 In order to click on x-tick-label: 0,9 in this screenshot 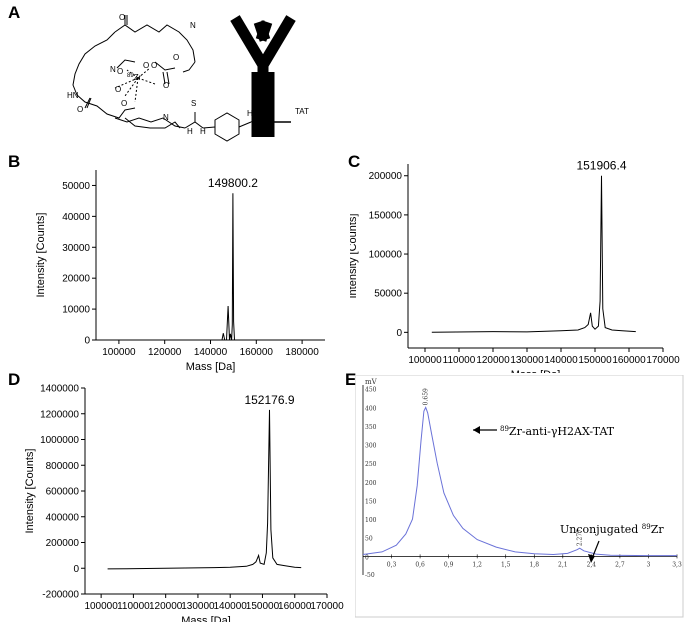, I will do `click(449, 564)`.